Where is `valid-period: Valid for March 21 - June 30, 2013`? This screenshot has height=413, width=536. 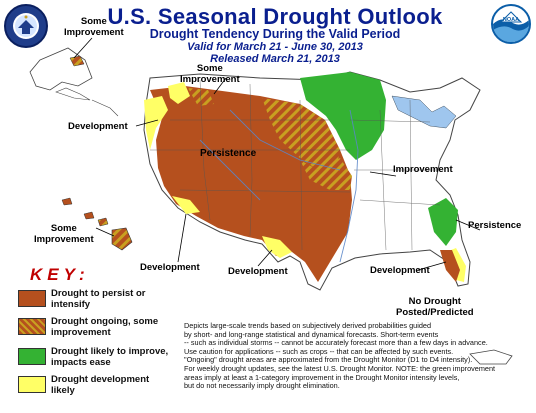 valid-period: Valid for March 21 - June 30, 2013 is located at coordinates (275, 47).